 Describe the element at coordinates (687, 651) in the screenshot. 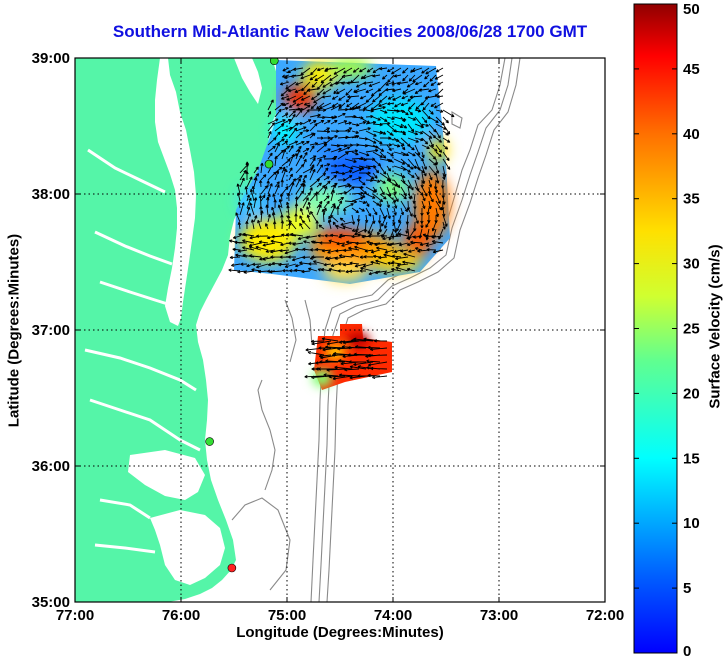

I see `colorbar-tick-label: 0` at that location.